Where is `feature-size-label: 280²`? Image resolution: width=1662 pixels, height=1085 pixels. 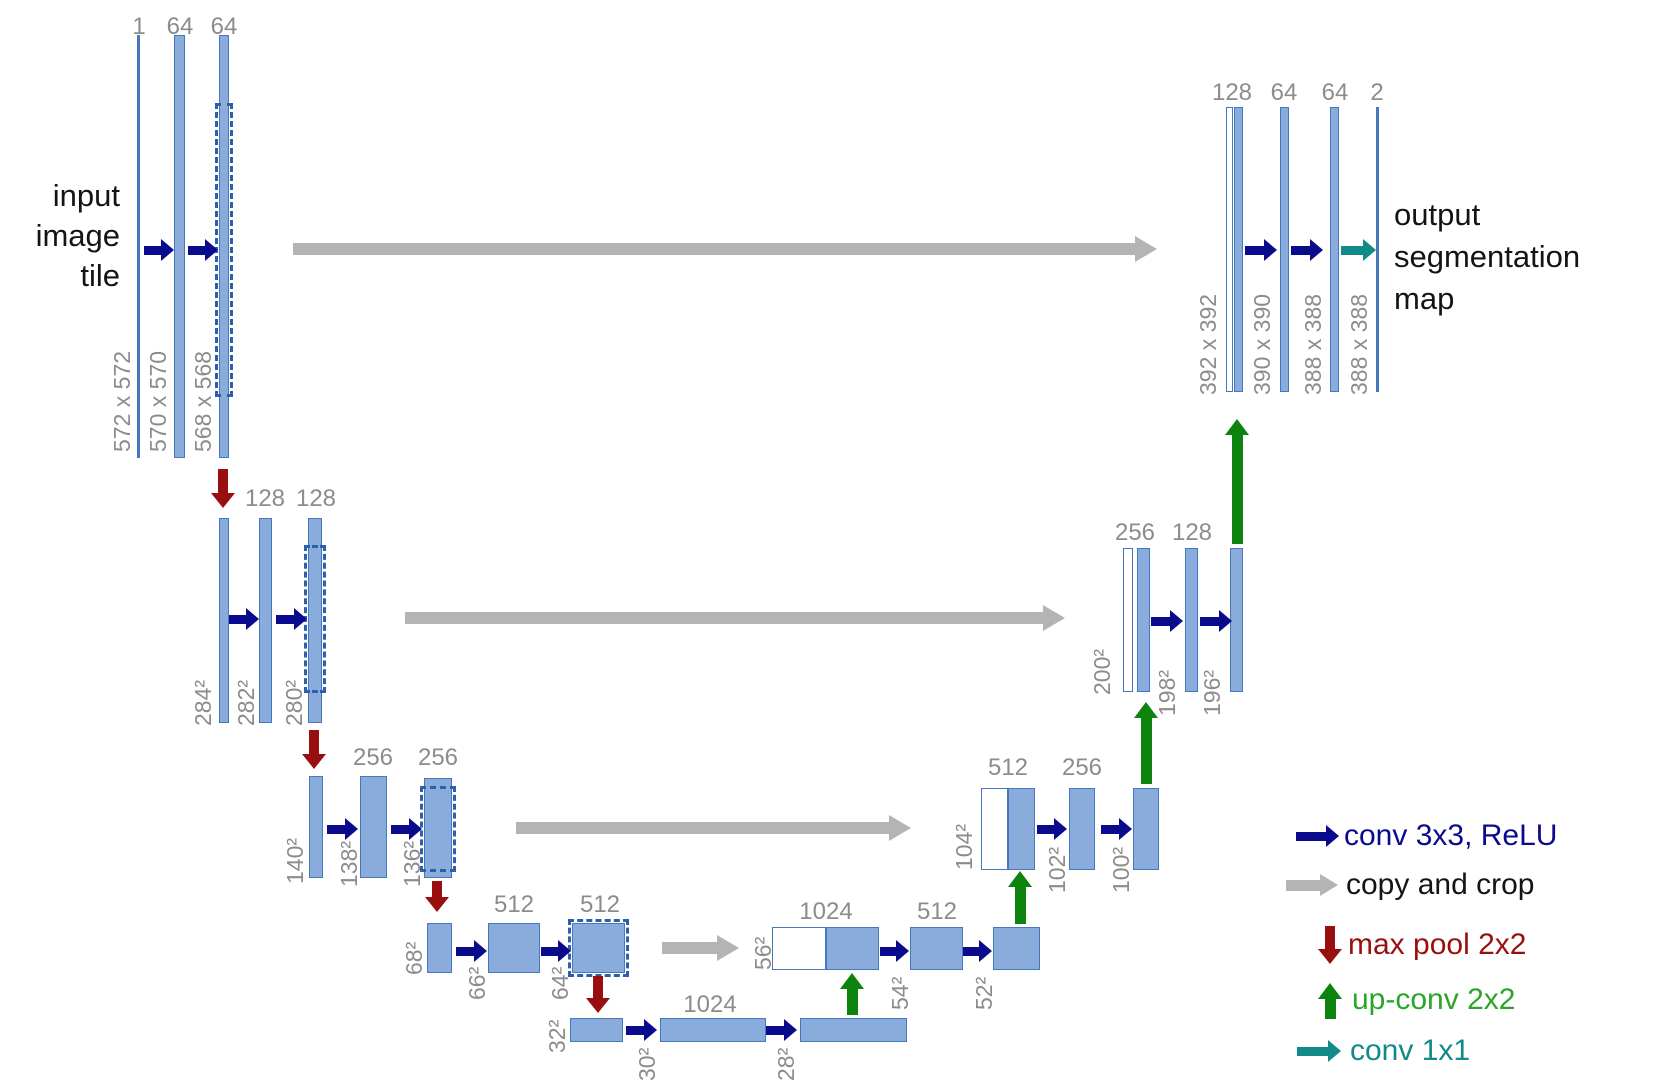 feature-size-label: 280² is located at coordinates (294, 702).